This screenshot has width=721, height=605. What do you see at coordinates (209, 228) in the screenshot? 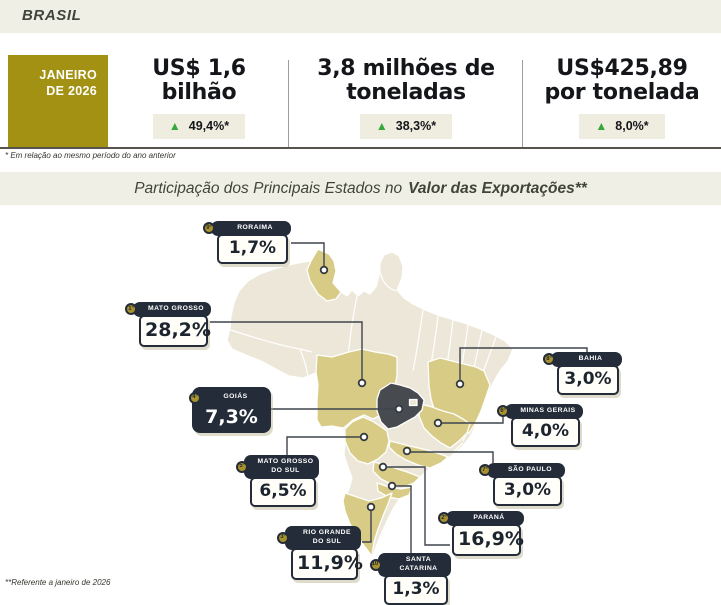
I see `rank-badge: 9º` at bounding box center [209, 228].